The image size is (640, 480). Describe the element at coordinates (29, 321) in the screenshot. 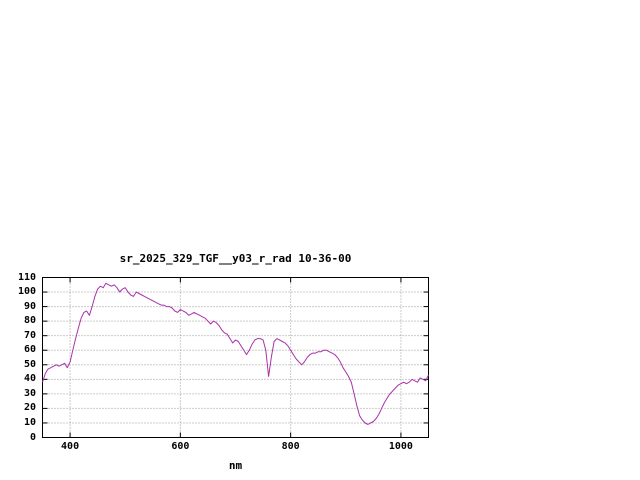

I see `y-tick-label: 80` at that location.